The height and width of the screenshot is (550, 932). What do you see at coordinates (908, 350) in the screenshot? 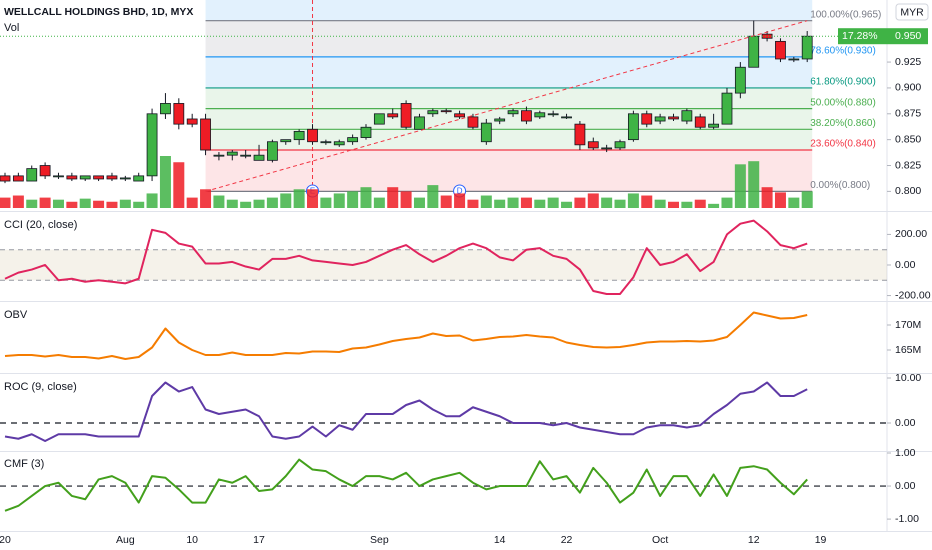
I see `y-tick-label: 165M` at bounding box center [908, 350].